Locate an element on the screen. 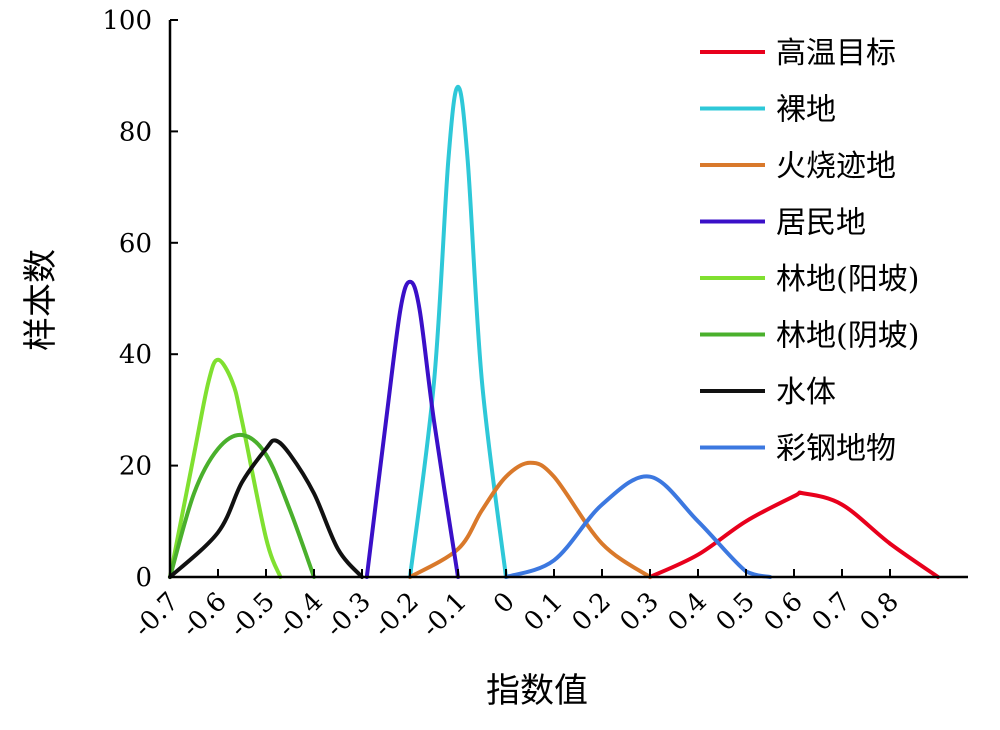 Image resolution: width=1000 pixels, height=730 pixels. y-tick-label: 60 is located at coordinates (135, 244).